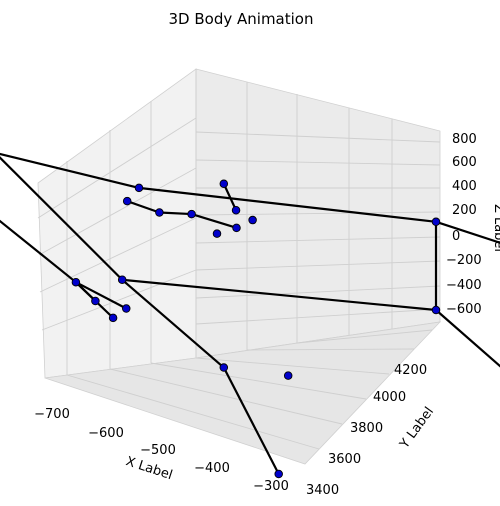 This screenshot has width=500, height=506. Describe the element at coordinates (52, 414) in the screenshot. I see `x-tick-label: −700` at that location.